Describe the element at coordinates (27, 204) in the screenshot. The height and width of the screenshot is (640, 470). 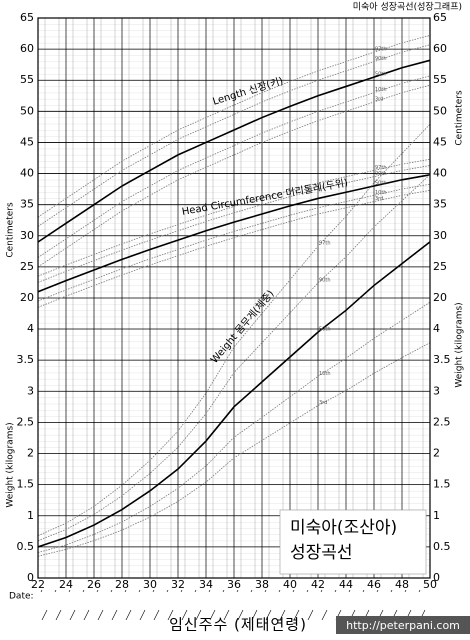
I see `y-tick-label: 35` at that location.